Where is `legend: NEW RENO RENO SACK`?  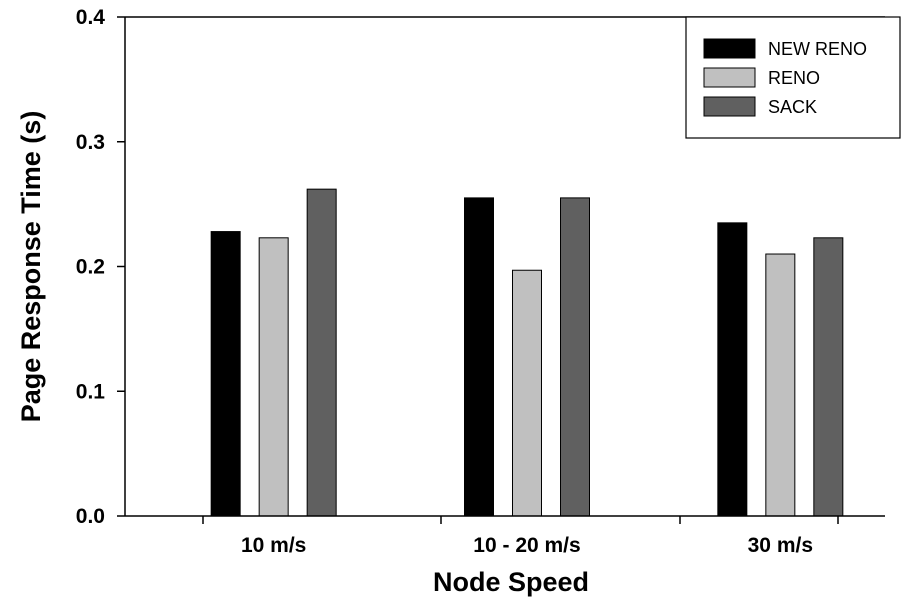
legend: NEW RENO RENO SACK is located at coordinates (793, 77).